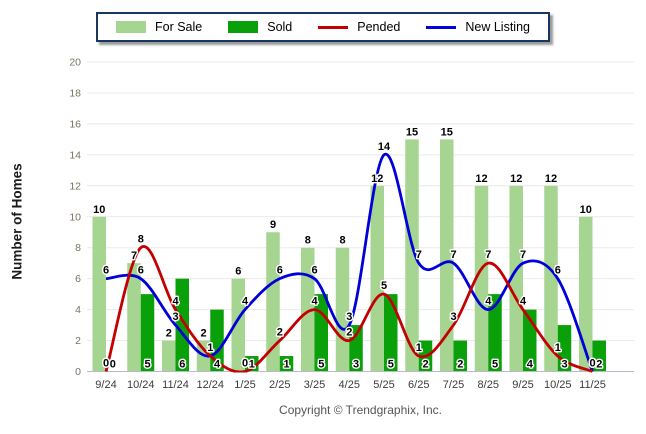 This screenshot has width=646, height=434. I want to click on sold-value-label: 6, so click(182, 365).